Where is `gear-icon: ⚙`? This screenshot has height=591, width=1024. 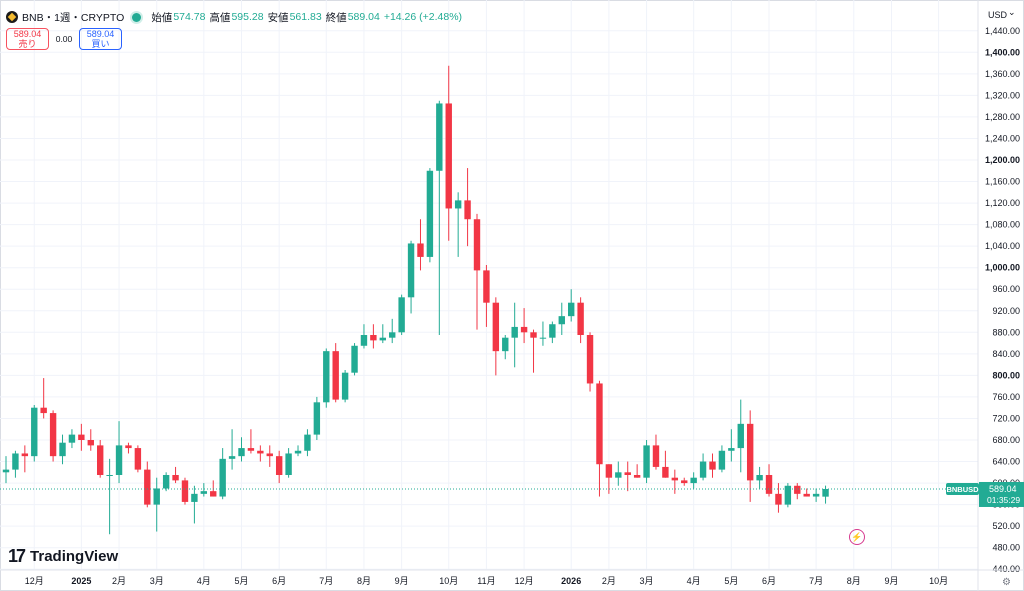
gear-icon: ⚙ is located at coordinates (1006, 582).